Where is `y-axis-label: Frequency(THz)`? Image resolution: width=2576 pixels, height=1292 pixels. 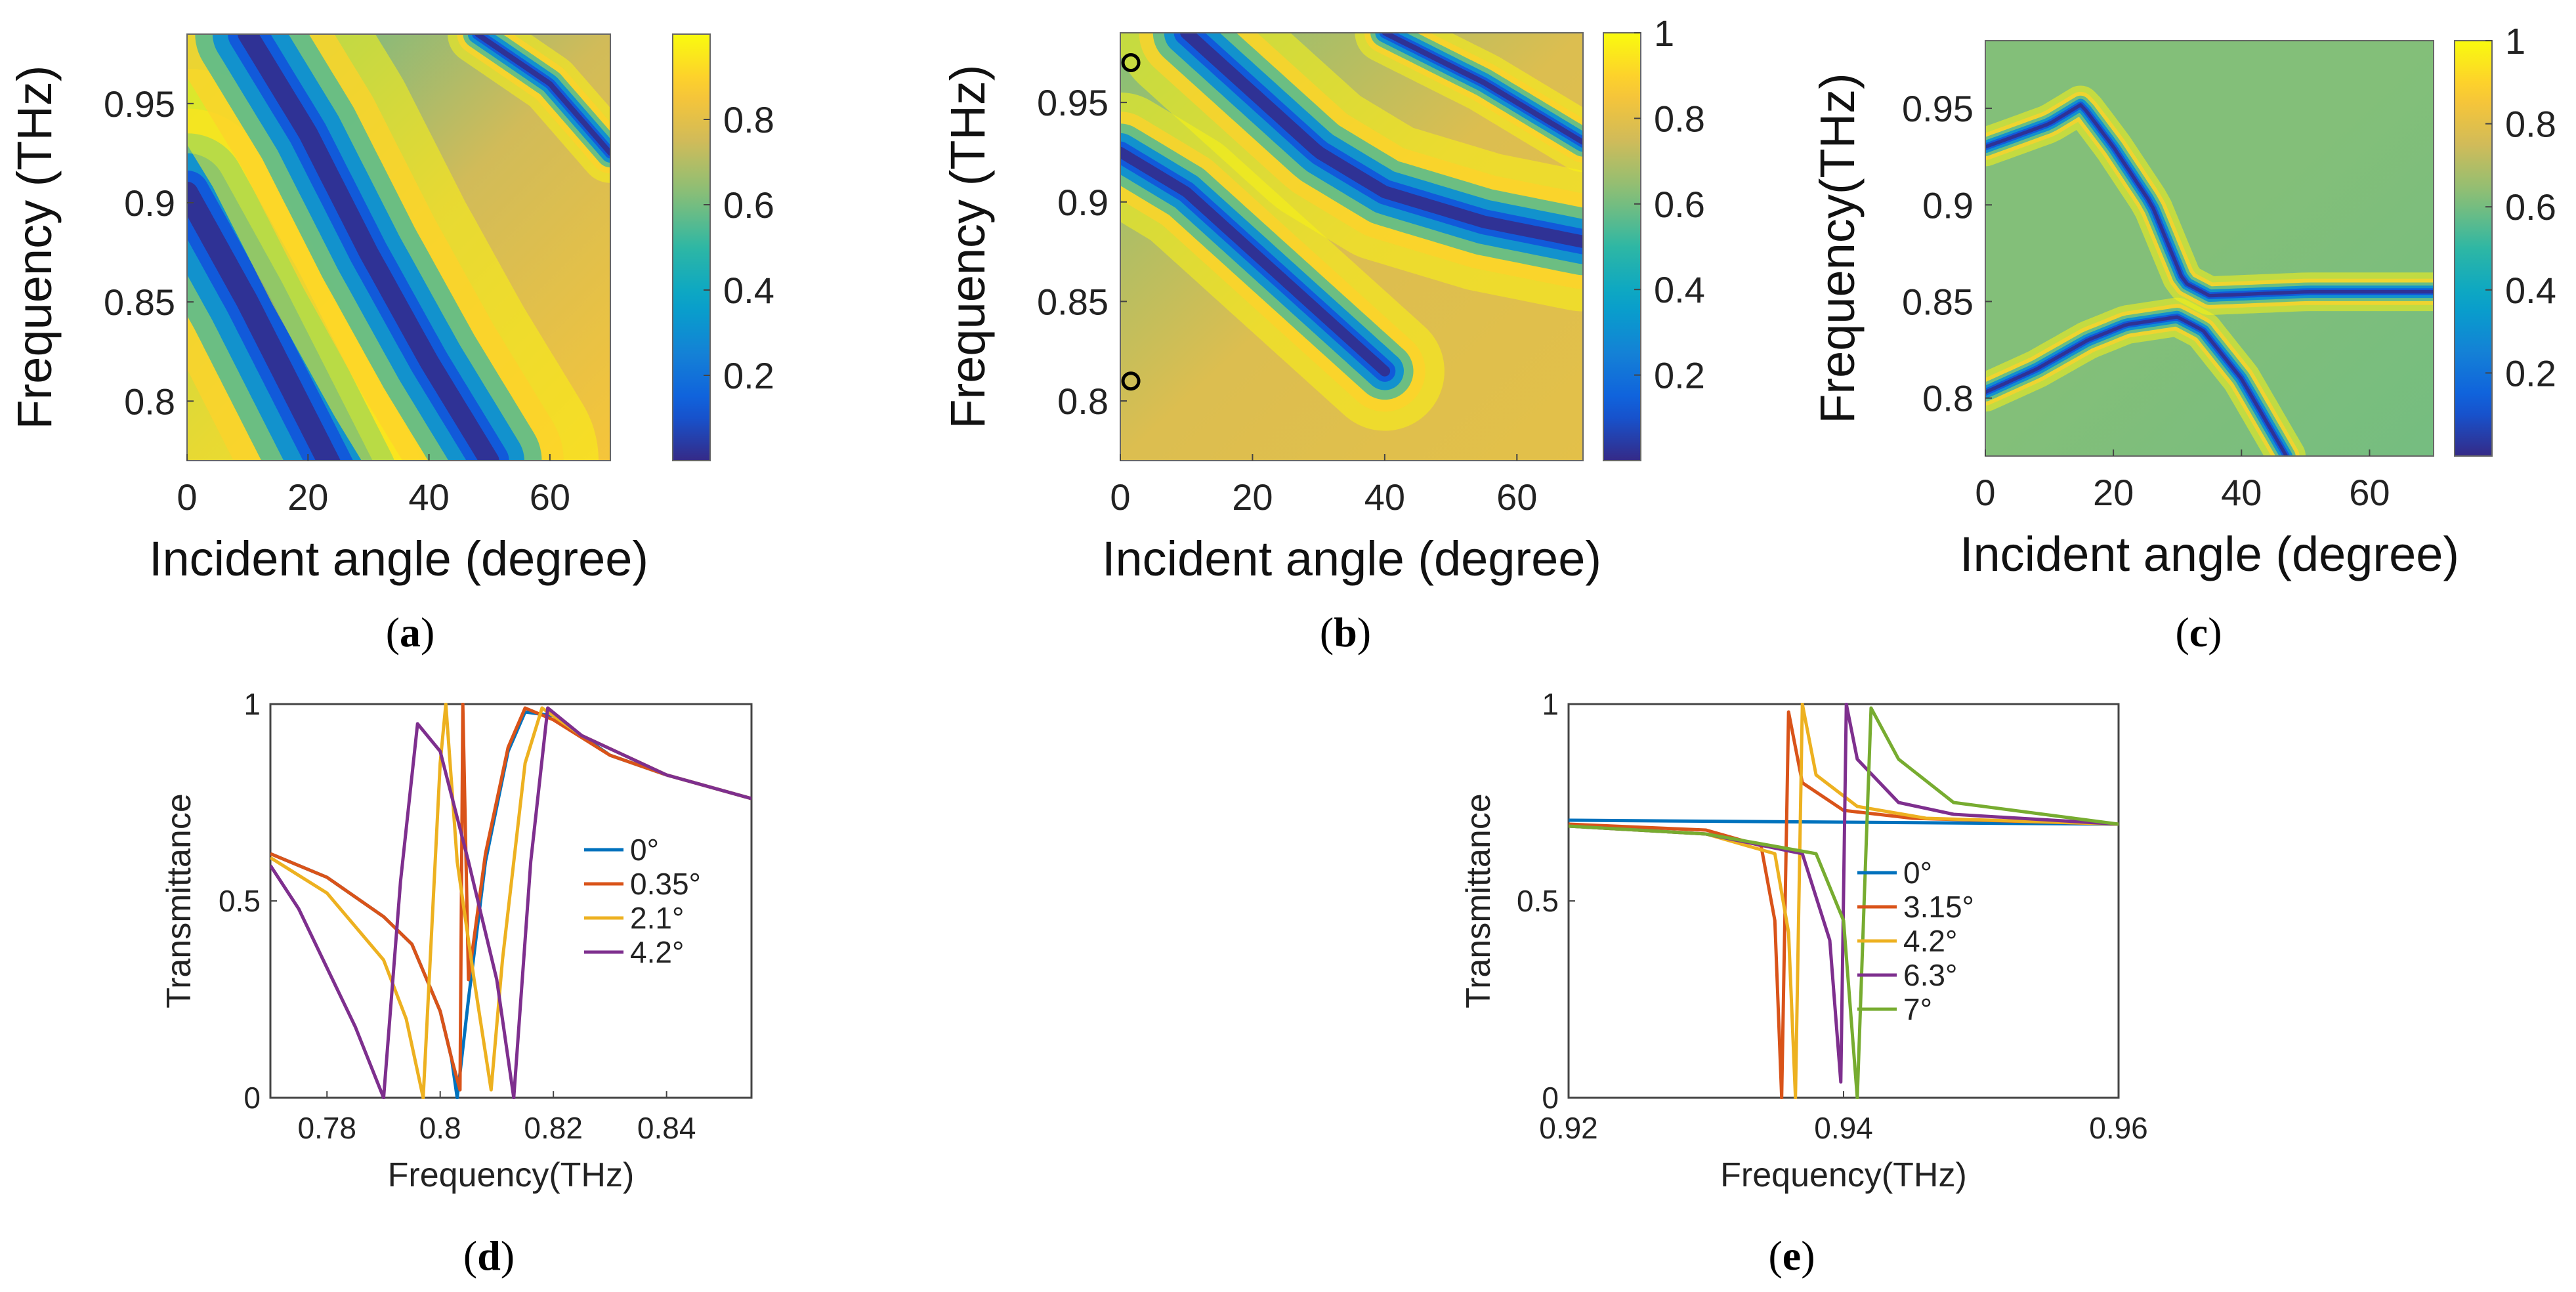 y-axis-label: Frequency(THz) is located at coordinates (1837, 249).